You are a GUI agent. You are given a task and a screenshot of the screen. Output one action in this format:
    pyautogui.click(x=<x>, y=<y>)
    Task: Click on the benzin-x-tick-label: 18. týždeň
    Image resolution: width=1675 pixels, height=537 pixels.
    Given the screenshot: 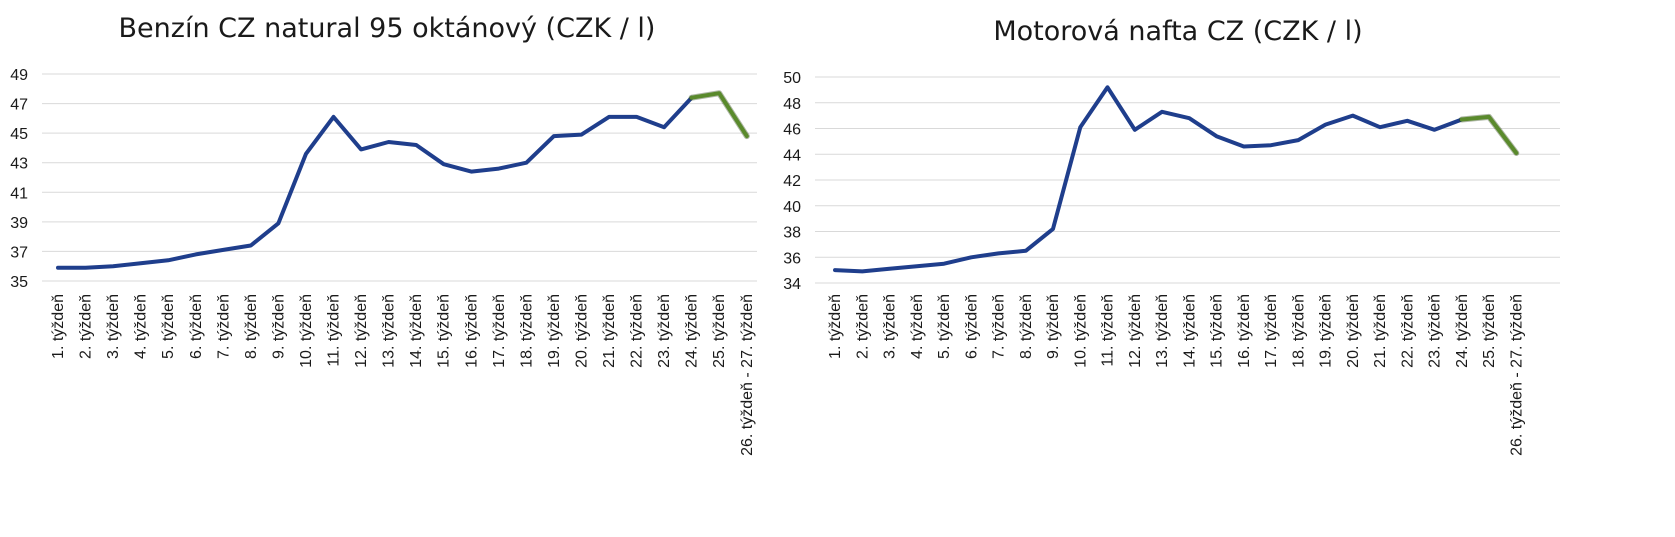 What is the action you would take?
    pyautogui.click(x=526, y=331)
    